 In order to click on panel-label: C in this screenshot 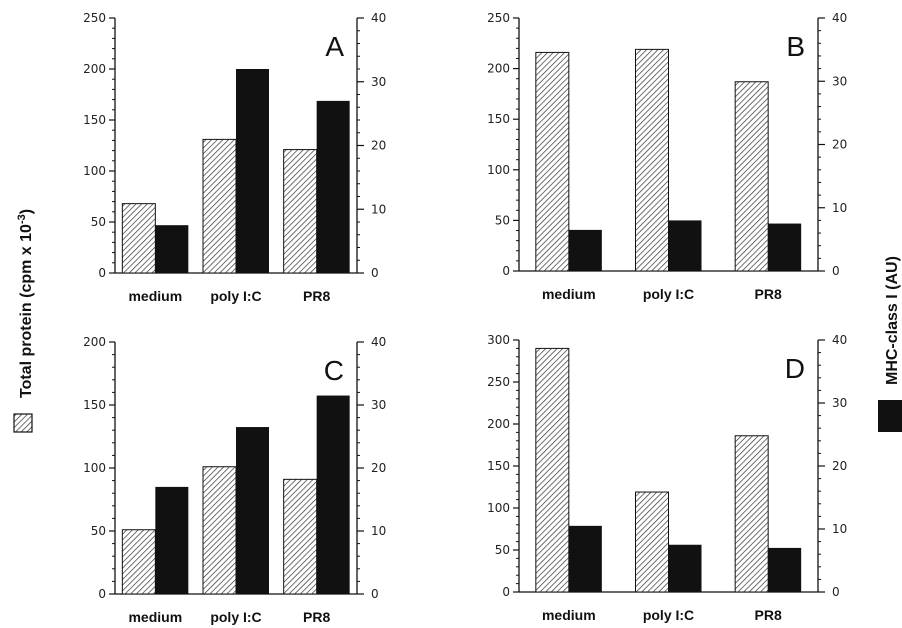, I will do `click(334, 370)`.